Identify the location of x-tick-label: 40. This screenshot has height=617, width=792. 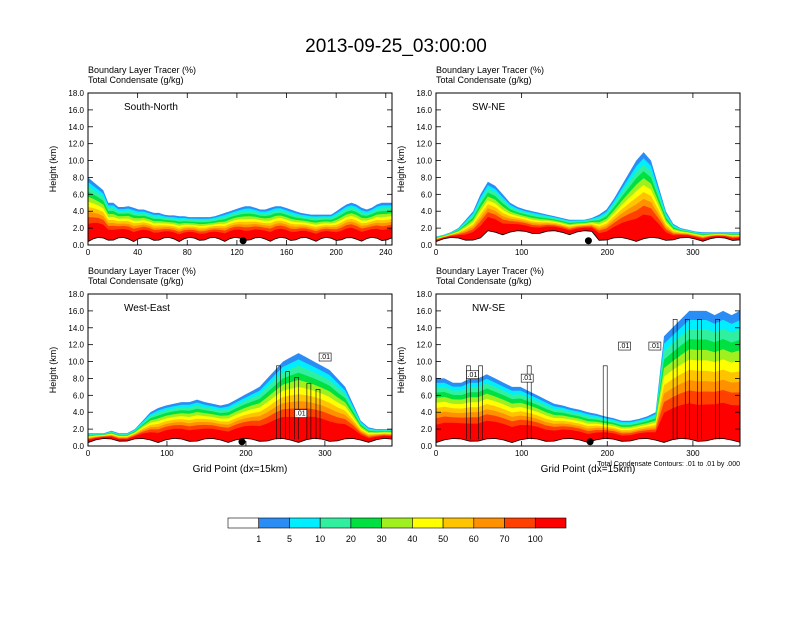
(137, 252).